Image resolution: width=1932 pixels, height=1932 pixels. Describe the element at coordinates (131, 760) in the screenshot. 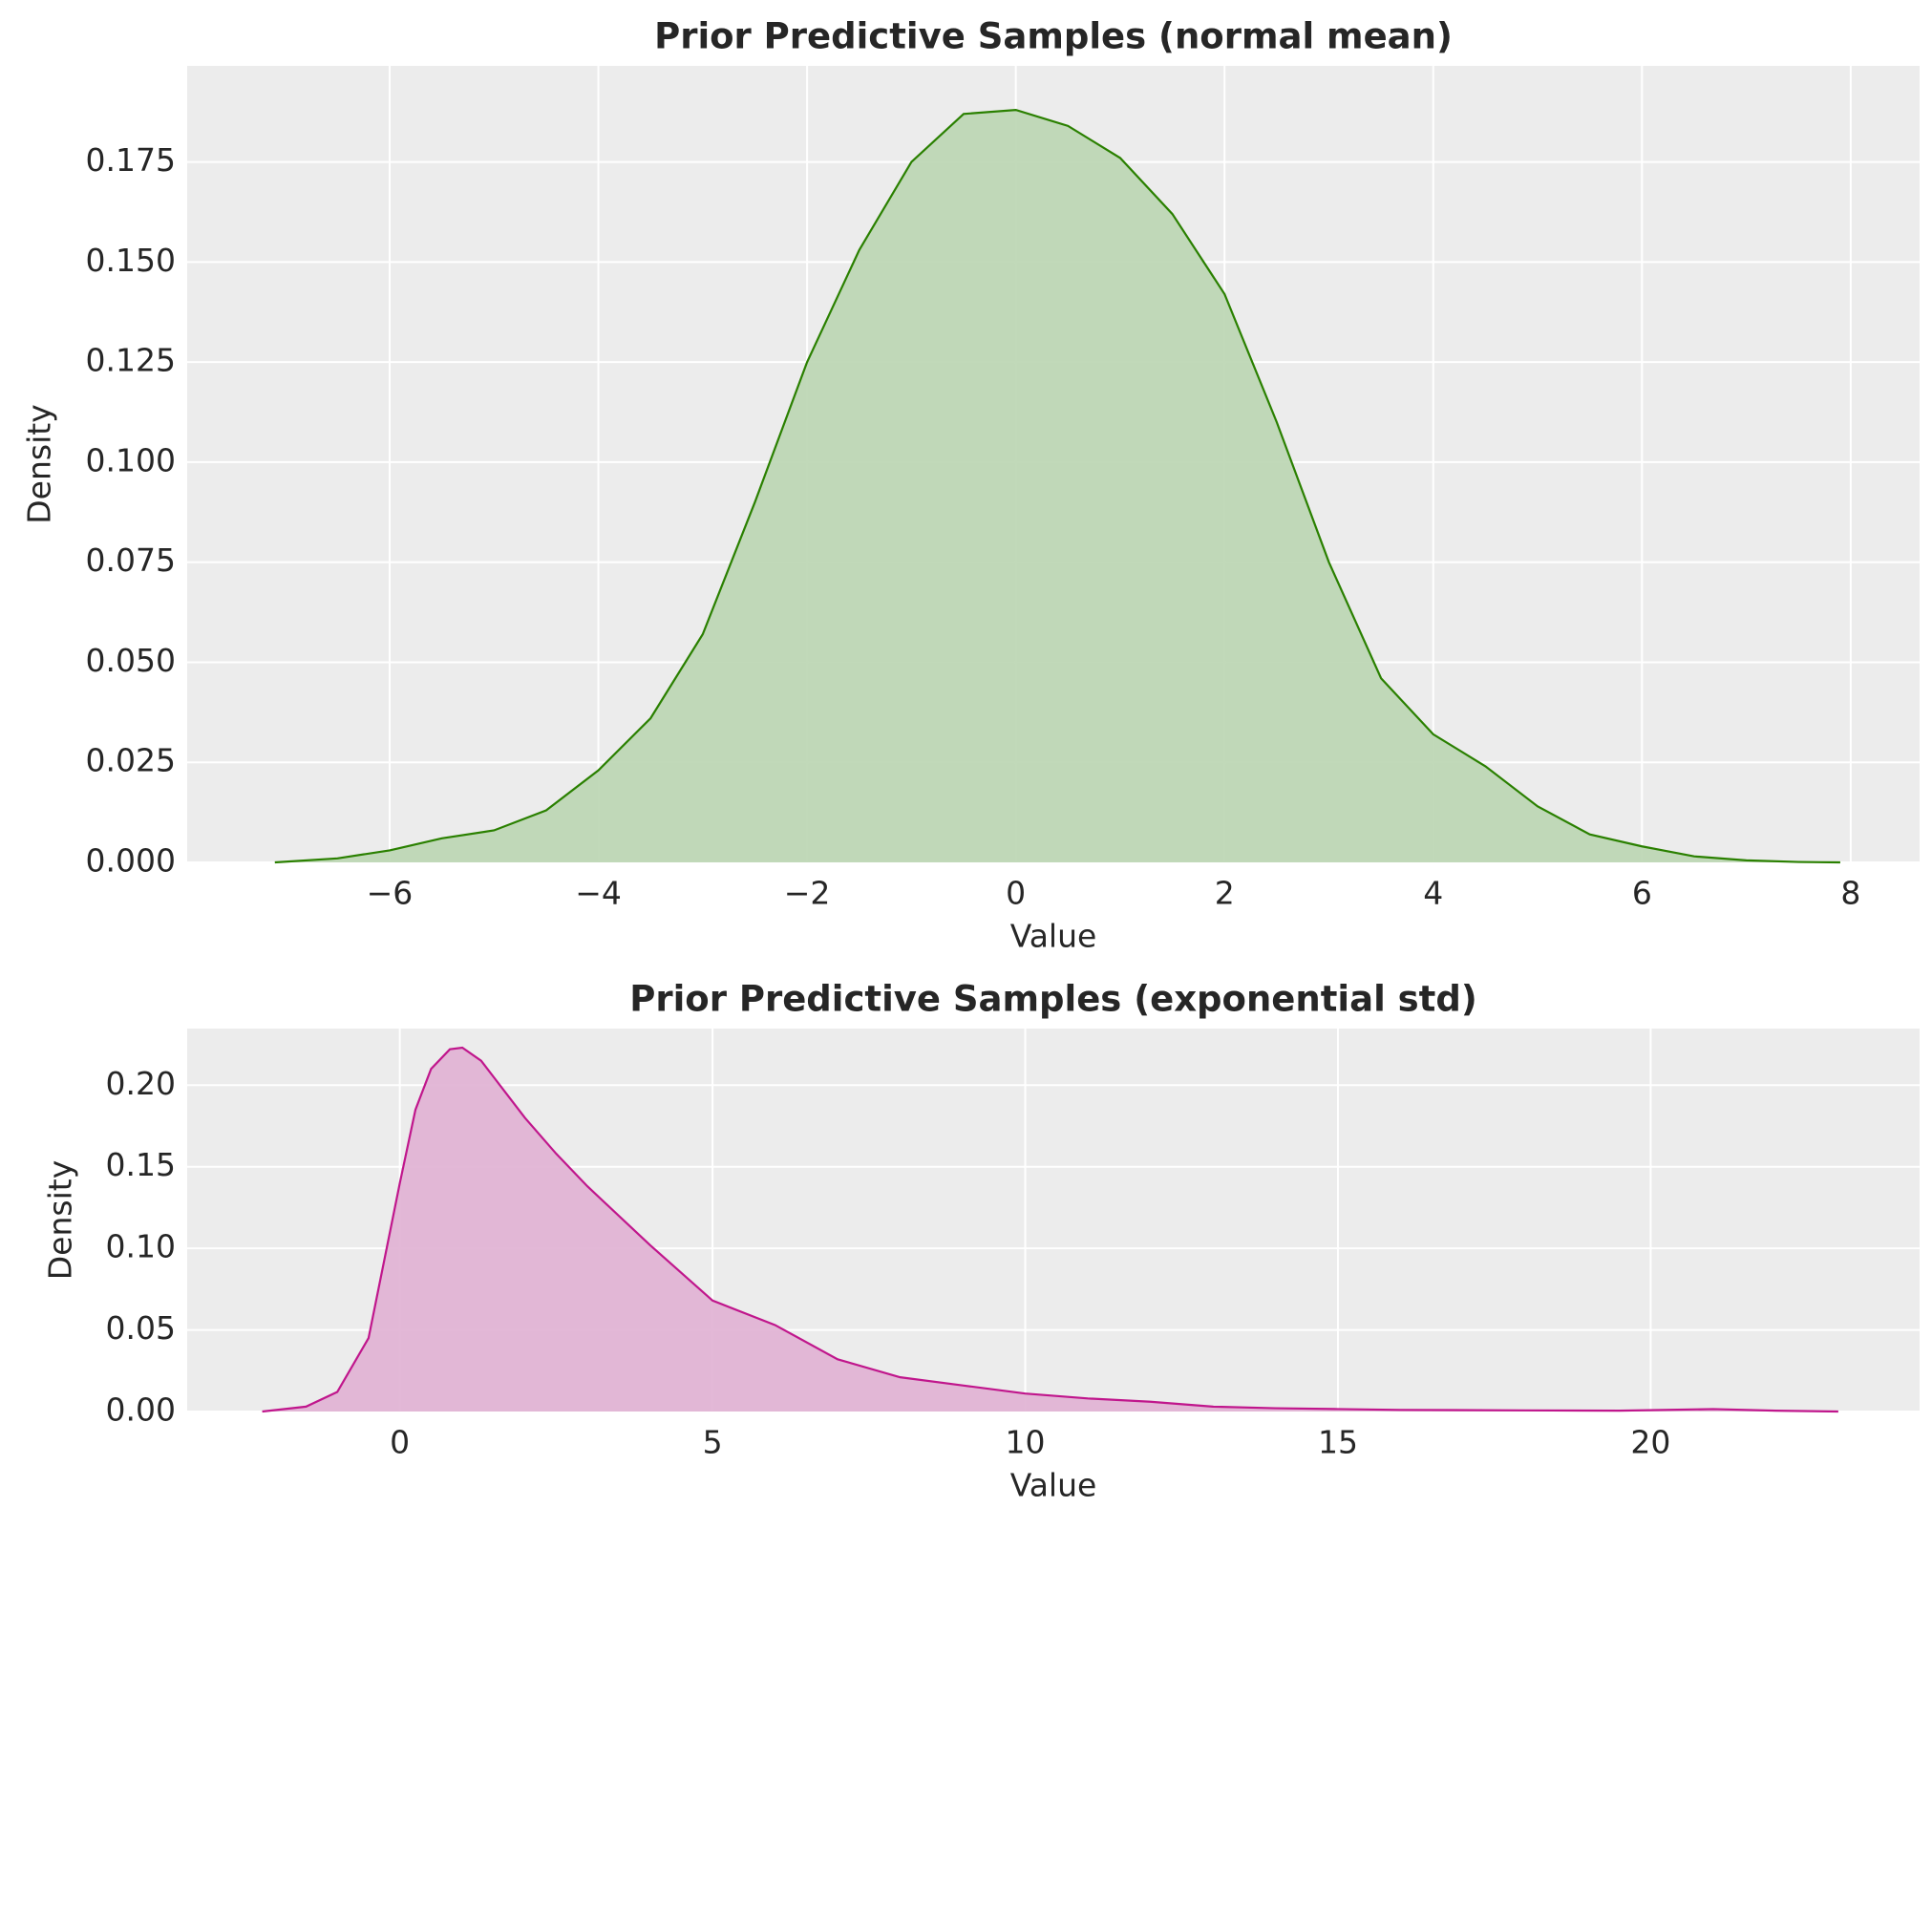

I see `y-tick-label: 0.025` at that location.